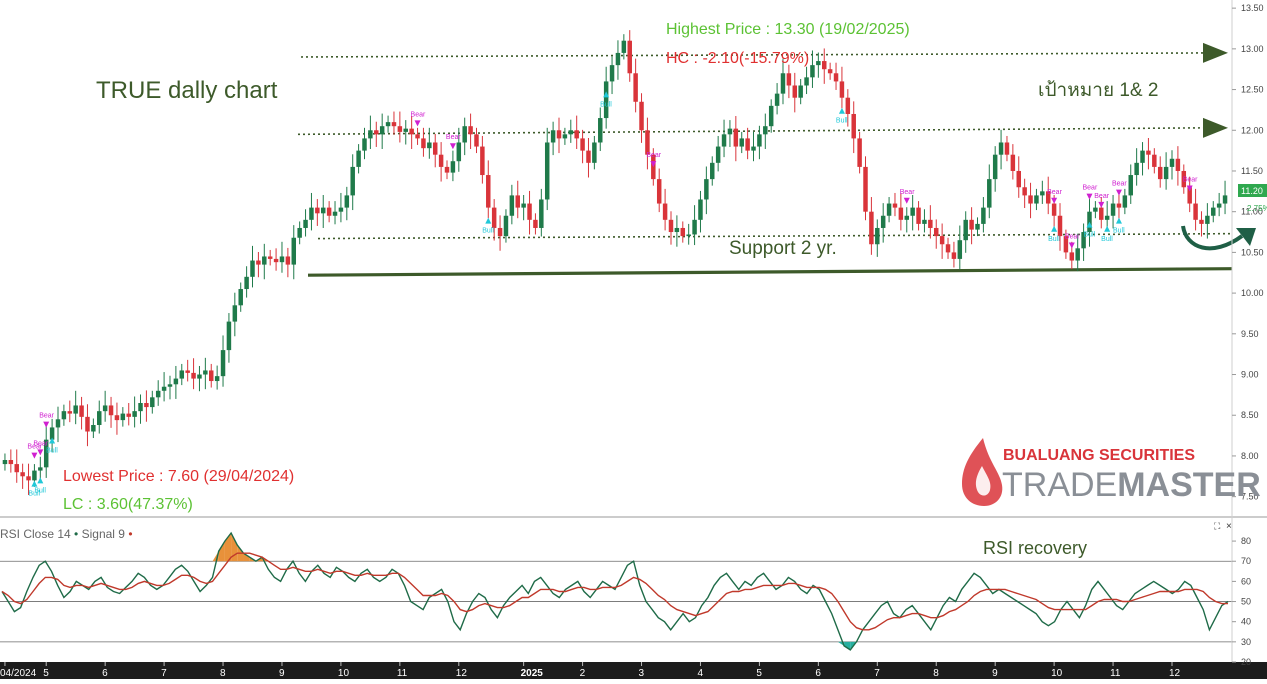  Describe the element at coordinates (1246, 602) in the screenshot. I see `rsi-tick-label: 50` at that location.